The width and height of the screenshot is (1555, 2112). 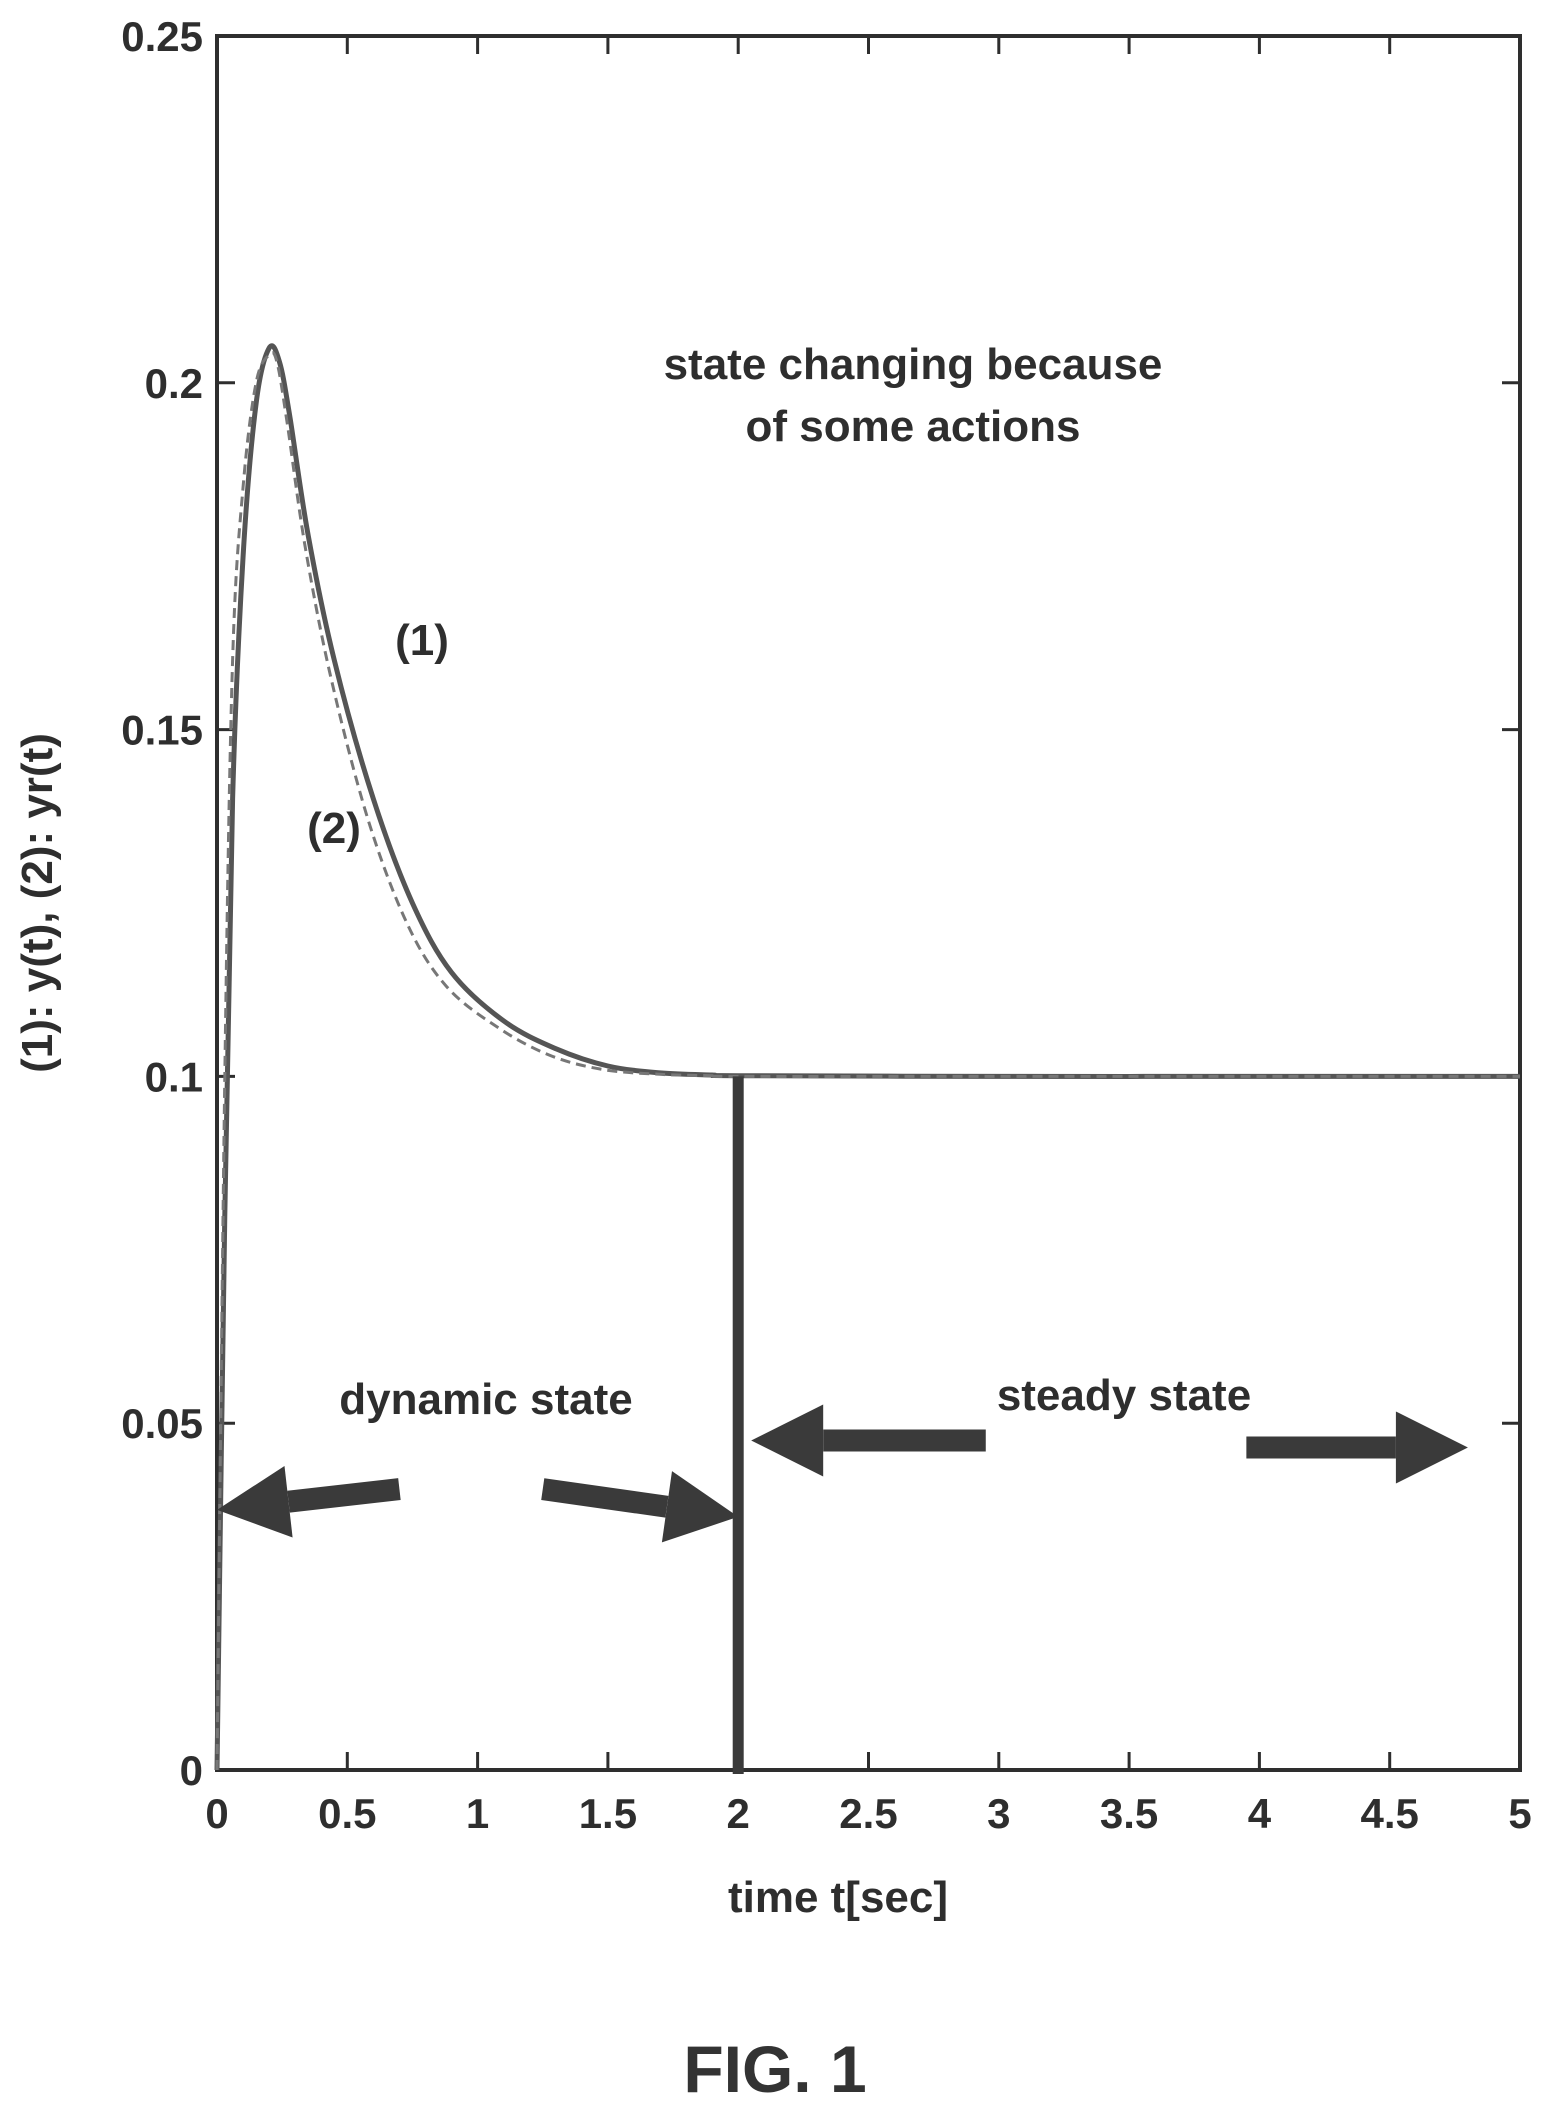 I want to click on dynamic-arrow-left-shaft, so click(x=344, y=1495).